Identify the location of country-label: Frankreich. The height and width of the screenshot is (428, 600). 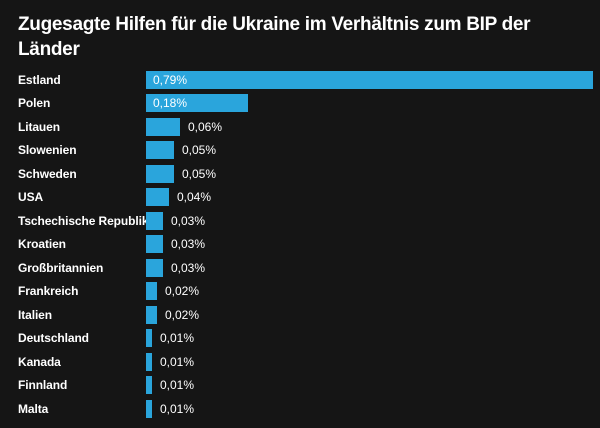
(48, 291).